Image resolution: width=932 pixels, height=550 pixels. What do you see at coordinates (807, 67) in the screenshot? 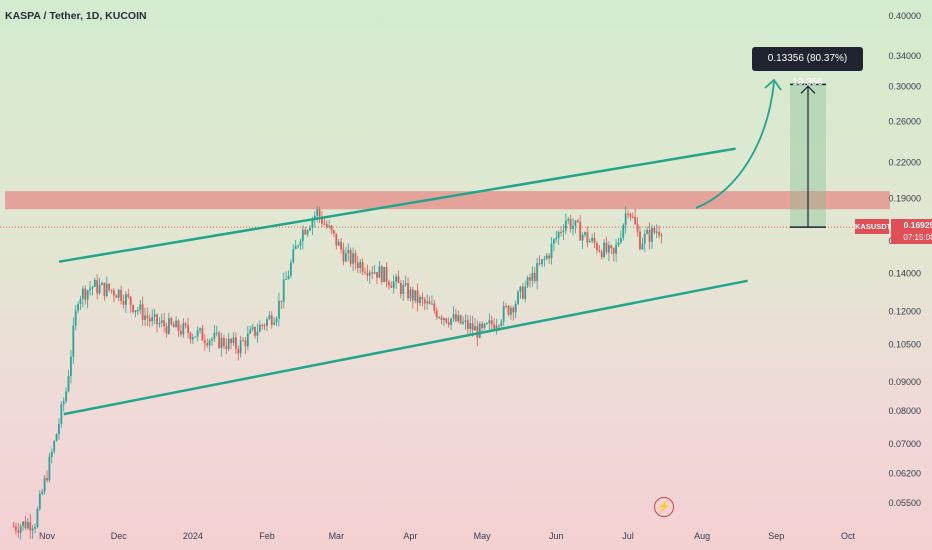
I see `measure-label: 0.13356 (80.37%) 13,356` at bounding box center [807, 67].